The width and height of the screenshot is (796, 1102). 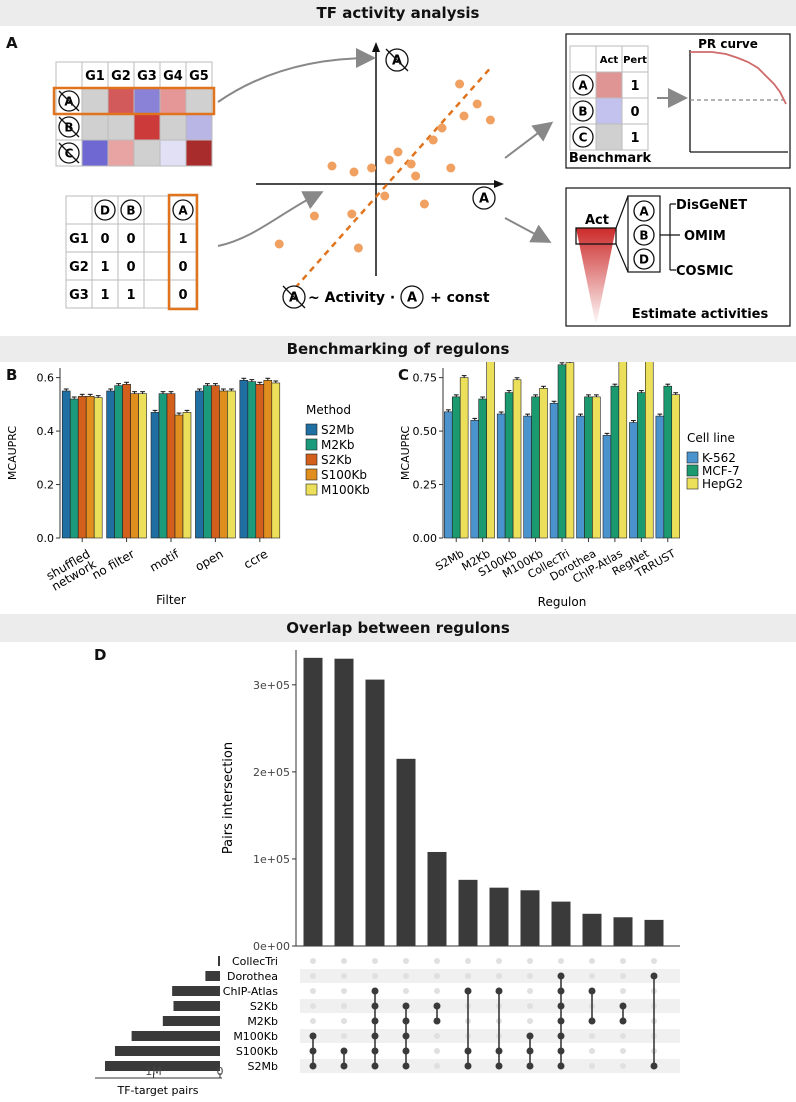 What do you see at coordinates (597, 220) in the screenshot?
I see `activity-label: Act` at bounding box center [597, 220].